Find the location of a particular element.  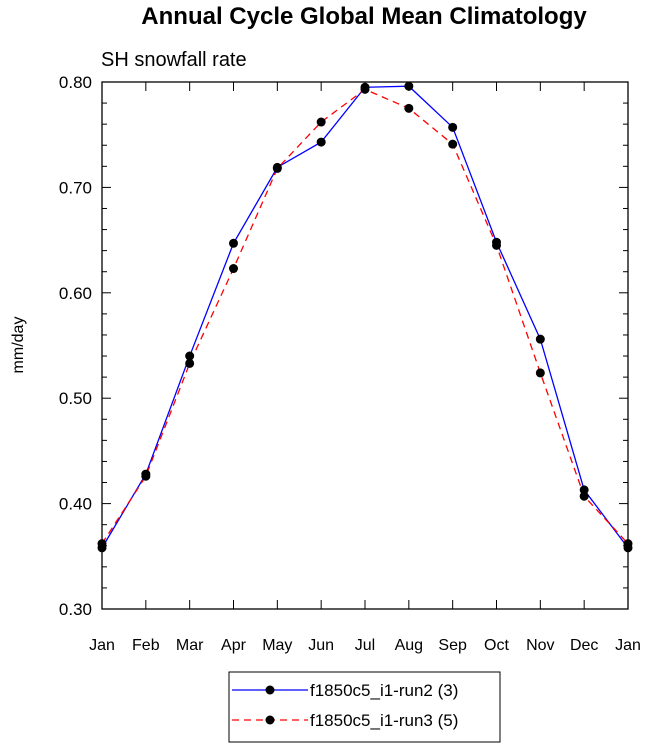

x-tick-label: May is located at coordinates (277, 645).